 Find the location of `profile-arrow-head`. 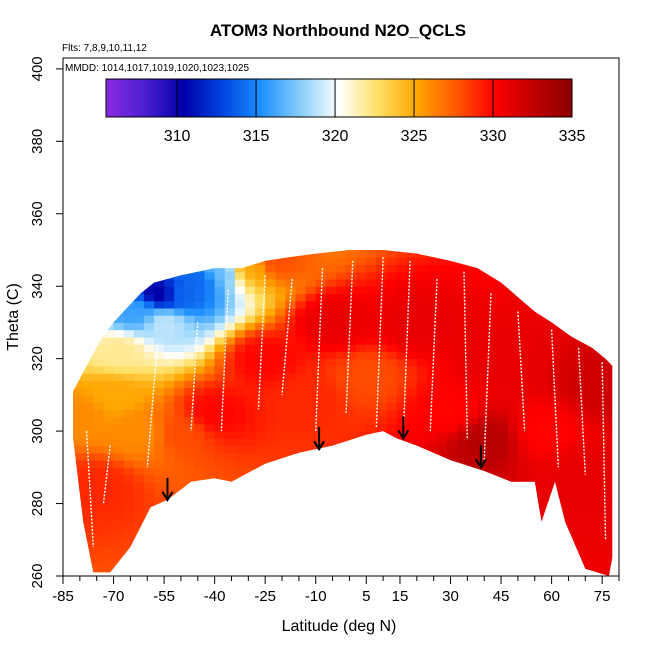

profile-arrow-head is located at coordinates (167, 496).